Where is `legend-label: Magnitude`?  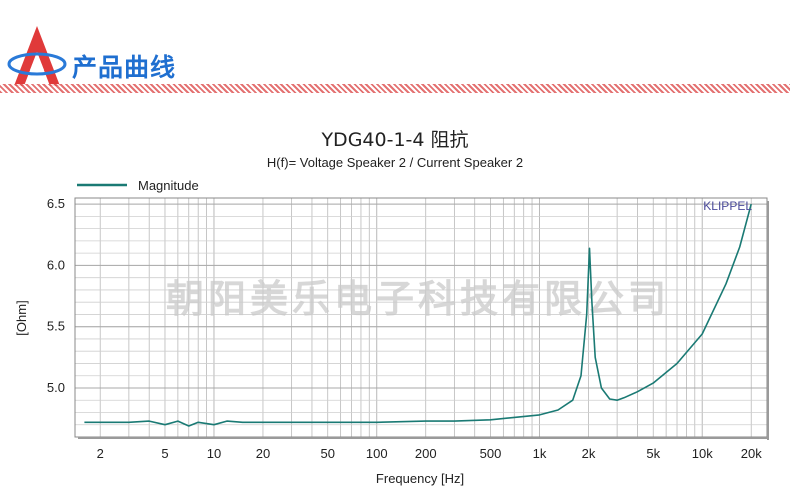 legend-label: Magnitude is located at coordinates (168, 185).